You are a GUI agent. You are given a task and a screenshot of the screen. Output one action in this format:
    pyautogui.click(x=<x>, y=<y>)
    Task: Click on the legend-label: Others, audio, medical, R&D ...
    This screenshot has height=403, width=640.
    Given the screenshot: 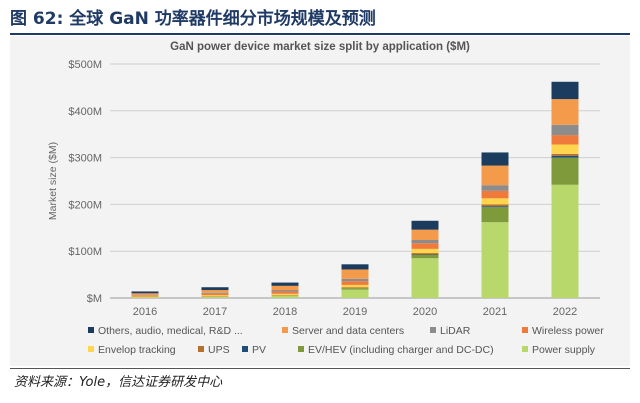 What is the action you would take?
    pyautogui.click(x=170, y=331)
    